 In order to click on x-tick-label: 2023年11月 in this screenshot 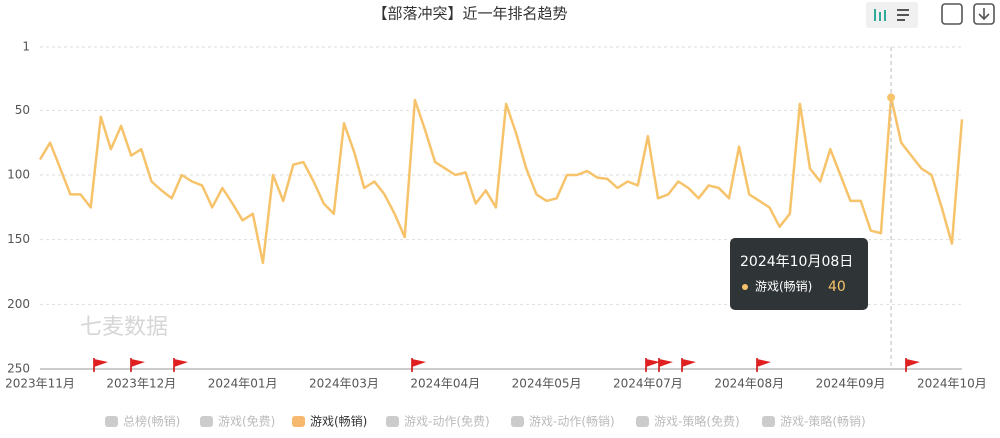, I will do `click(40, 384)`.